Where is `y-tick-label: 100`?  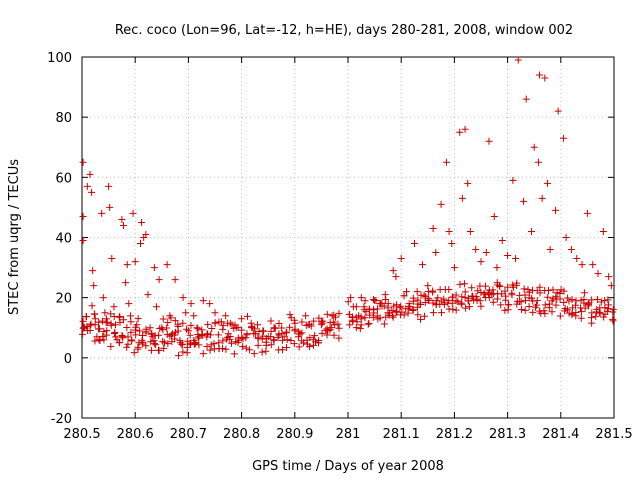 y-tick-label: 100 is located at coordinates (59, 58).